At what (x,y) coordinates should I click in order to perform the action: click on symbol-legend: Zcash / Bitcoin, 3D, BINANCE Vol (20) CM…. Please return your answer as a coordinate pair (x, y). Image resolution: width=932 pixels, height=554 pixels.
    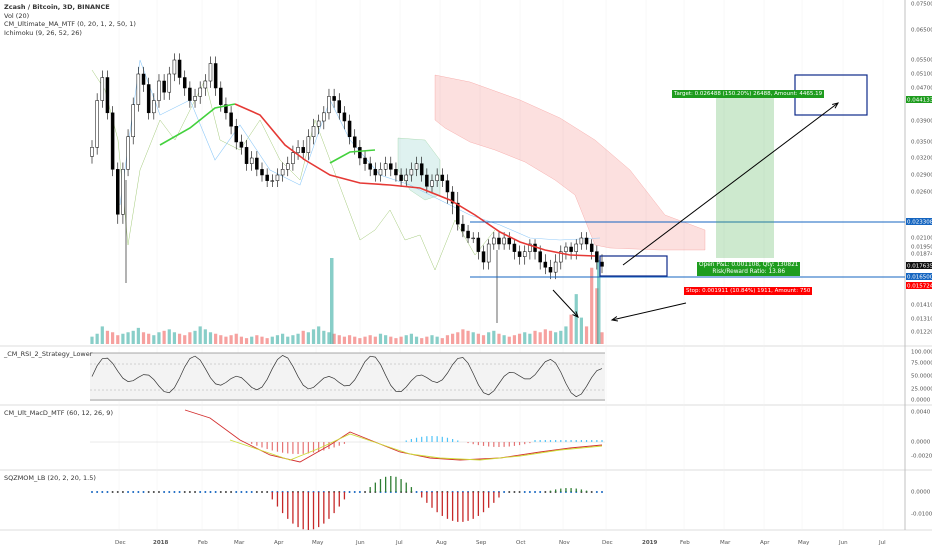
    Looking at the image, I should click on (70, 20).